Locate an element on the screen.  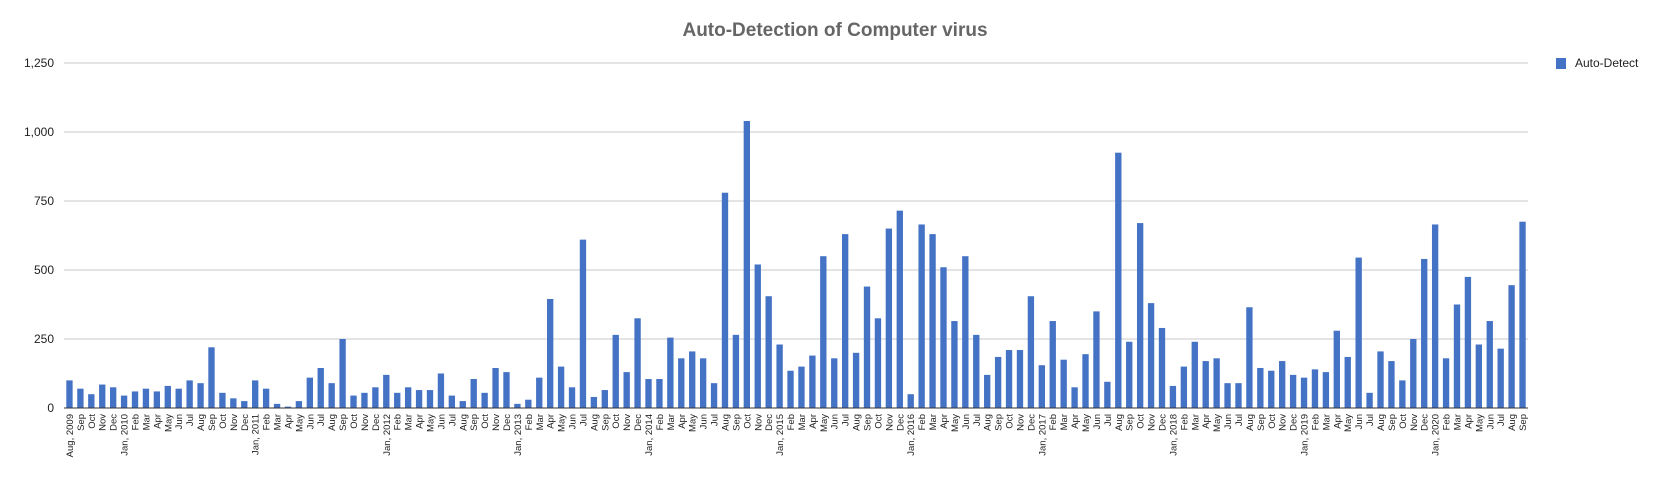
x-tick-label: Jan, 2015 is located at coordinates (780, 435).